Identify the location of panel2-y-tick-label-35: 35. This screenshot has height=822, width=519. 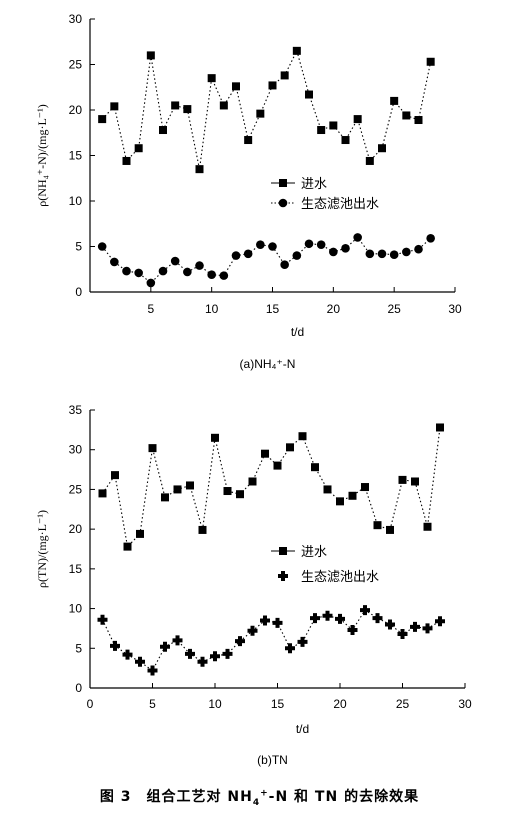
(76, 410).